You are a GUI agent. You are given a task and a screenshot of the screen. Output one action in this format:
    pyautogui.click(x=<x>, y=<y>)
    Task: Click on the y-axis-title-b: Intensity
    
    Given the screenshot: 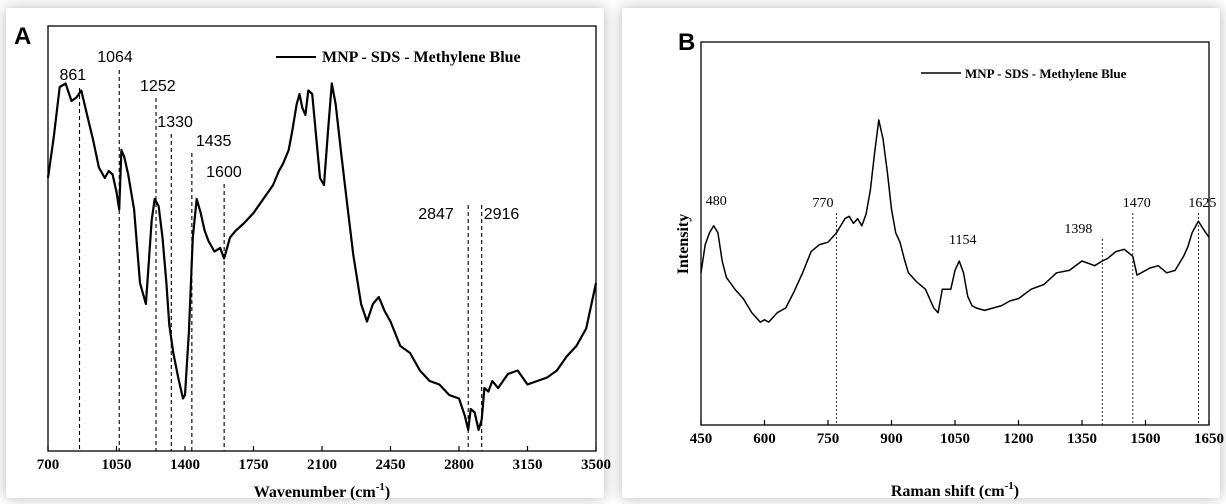 What is the action you would take?
    pyautogui.click(x=683, y=244)
    